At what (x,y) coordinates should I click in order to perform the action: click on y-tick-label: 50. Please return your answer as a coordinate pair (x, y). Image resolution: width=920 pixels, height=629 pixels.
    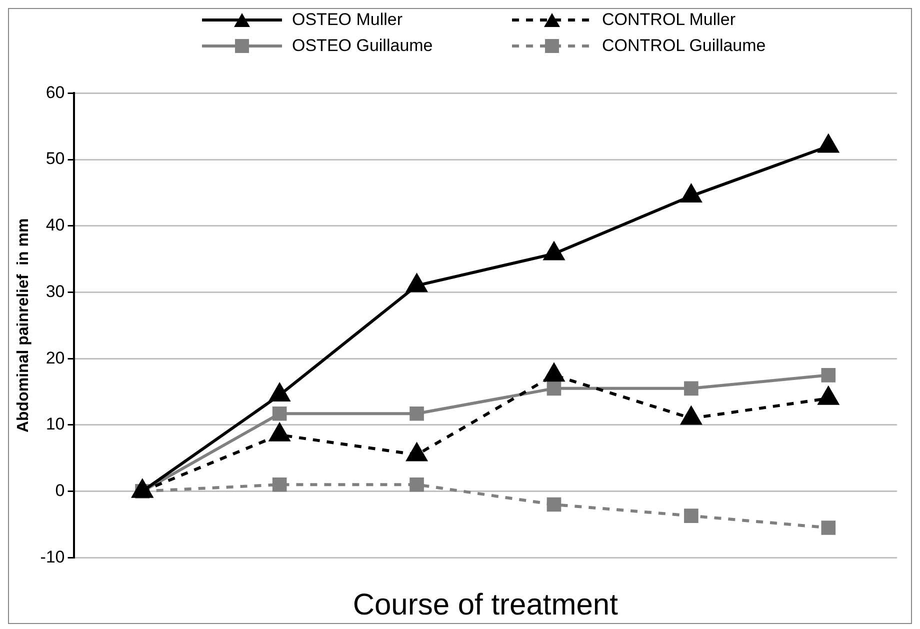
    Looking at the image, I should click on (55, 158).